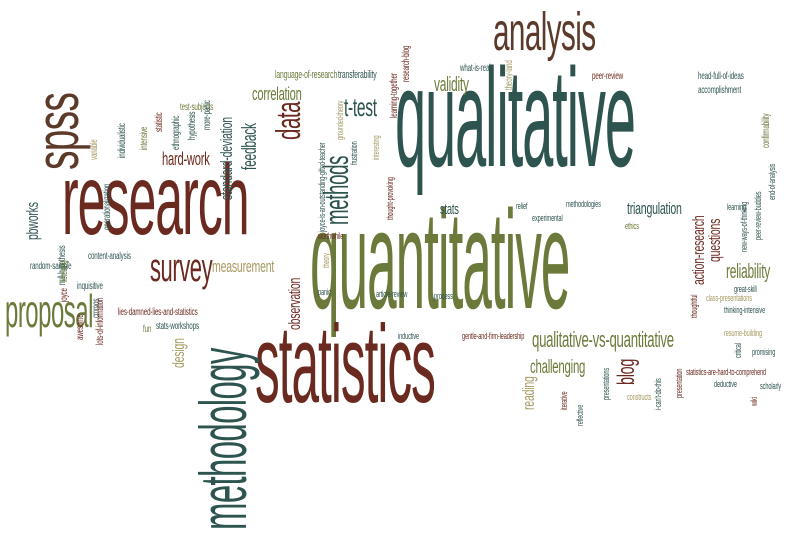  I want to click on word-individualistic: individualistic, so click(122, 140).